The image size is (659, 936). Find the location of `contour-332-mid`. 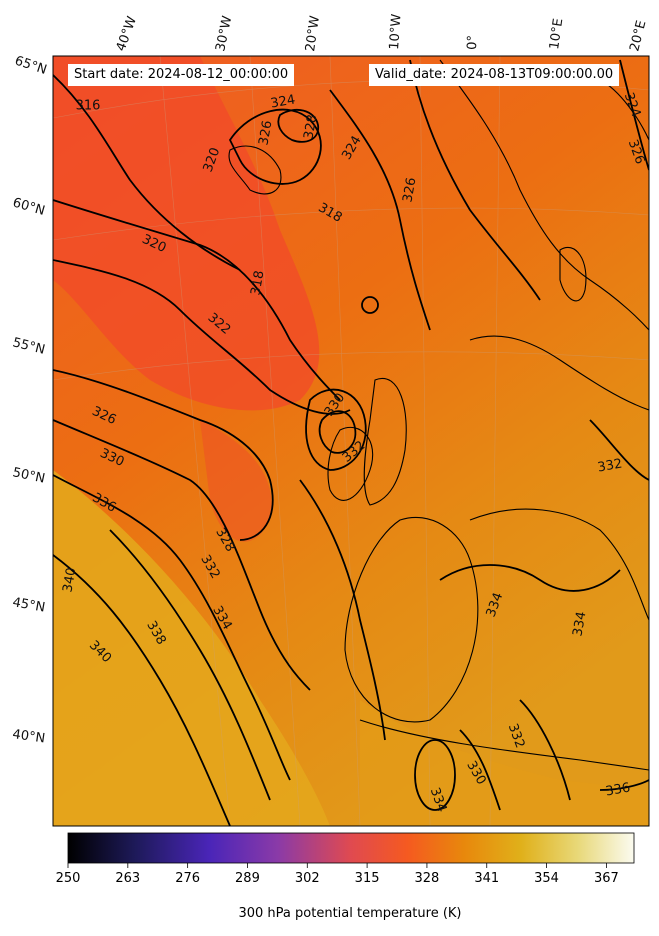

contour-332-mid is located at coordinates (342, 610).